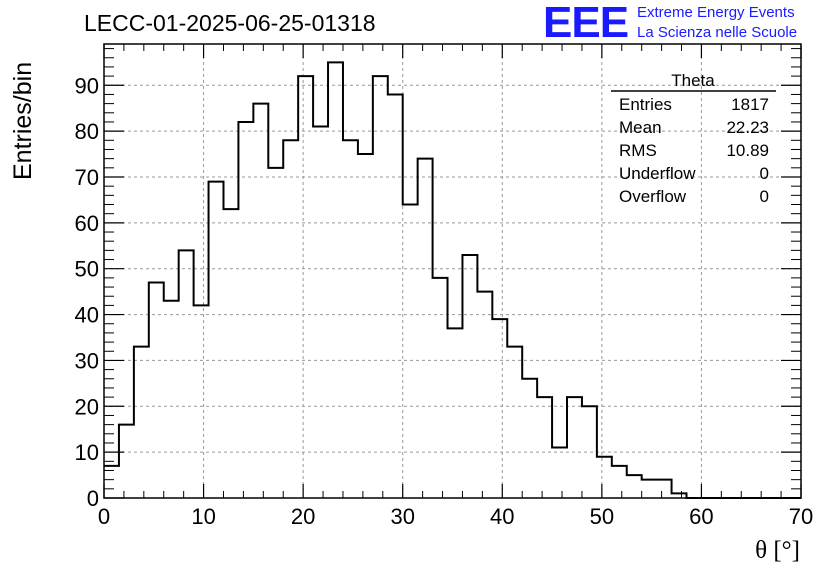 The width and height of the screenshot is (836, 572). I want to click on x-tick-label: 20, so click(303, 516).